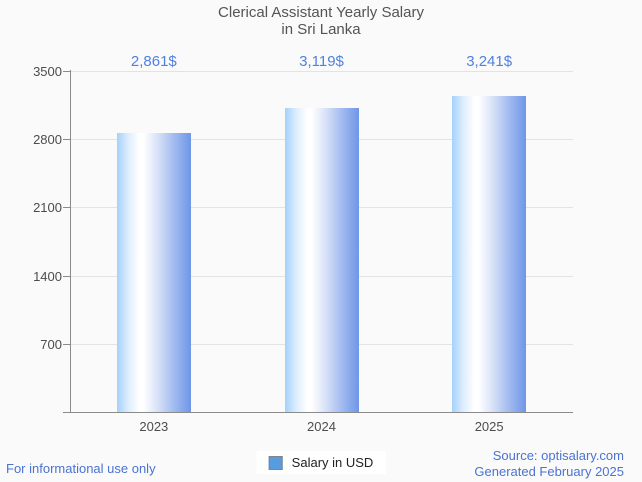  Describe the element at coordinates (81, 468) in the screenshot. I see `disclaimer-text: For informational use only` at that location.